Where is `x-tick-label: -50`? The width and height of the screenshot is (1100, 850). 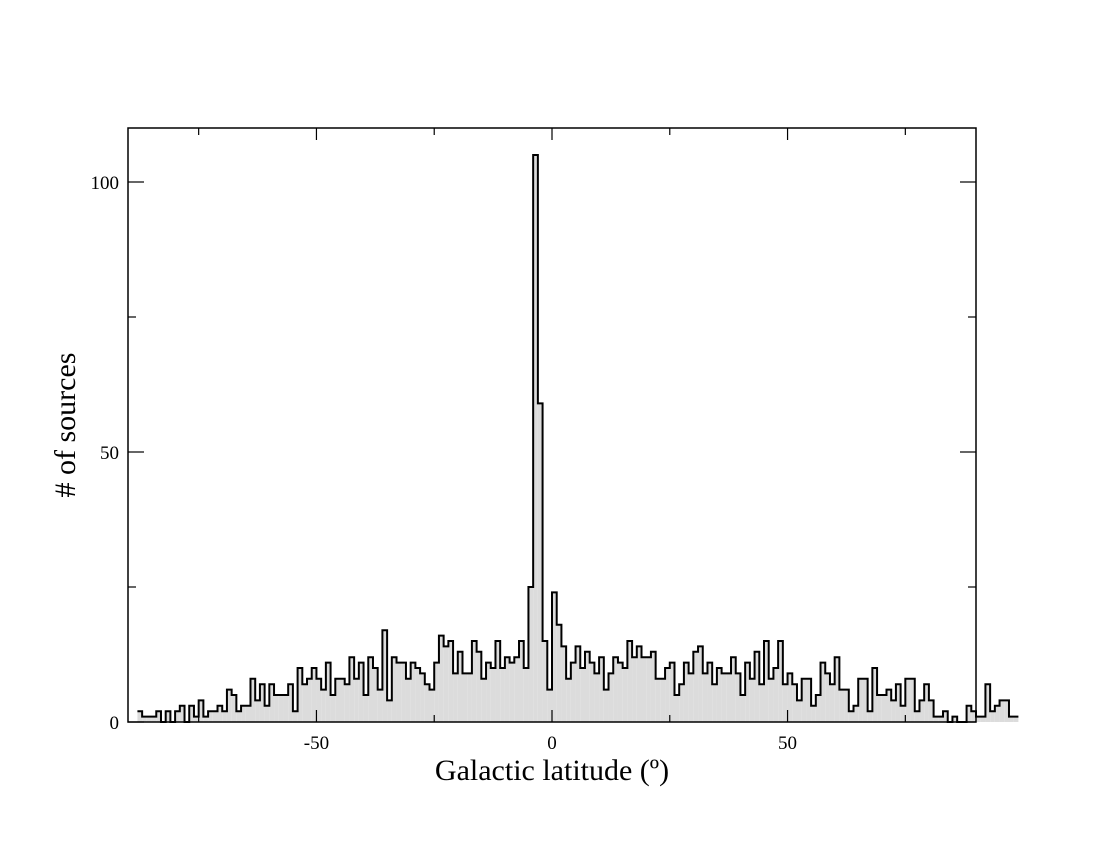
x-tick-label: -50 is located at coordinates (316, 743).